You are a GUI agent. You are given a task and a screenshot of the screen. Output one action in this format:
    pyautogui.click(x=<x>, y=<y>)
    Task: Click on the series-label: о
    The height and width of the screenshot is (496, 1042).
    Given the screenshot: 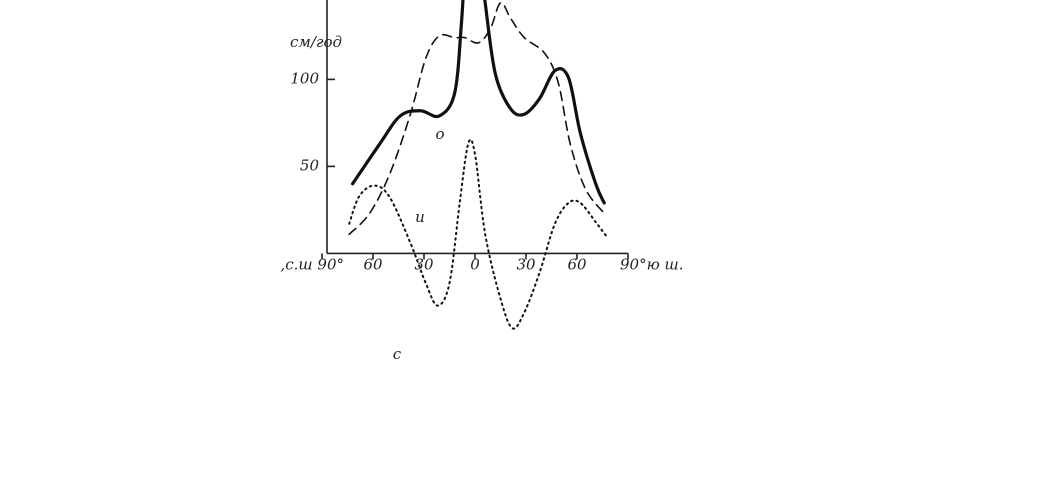 What is the action you would take?
    pyautogui.click(x=439, y=134)
    